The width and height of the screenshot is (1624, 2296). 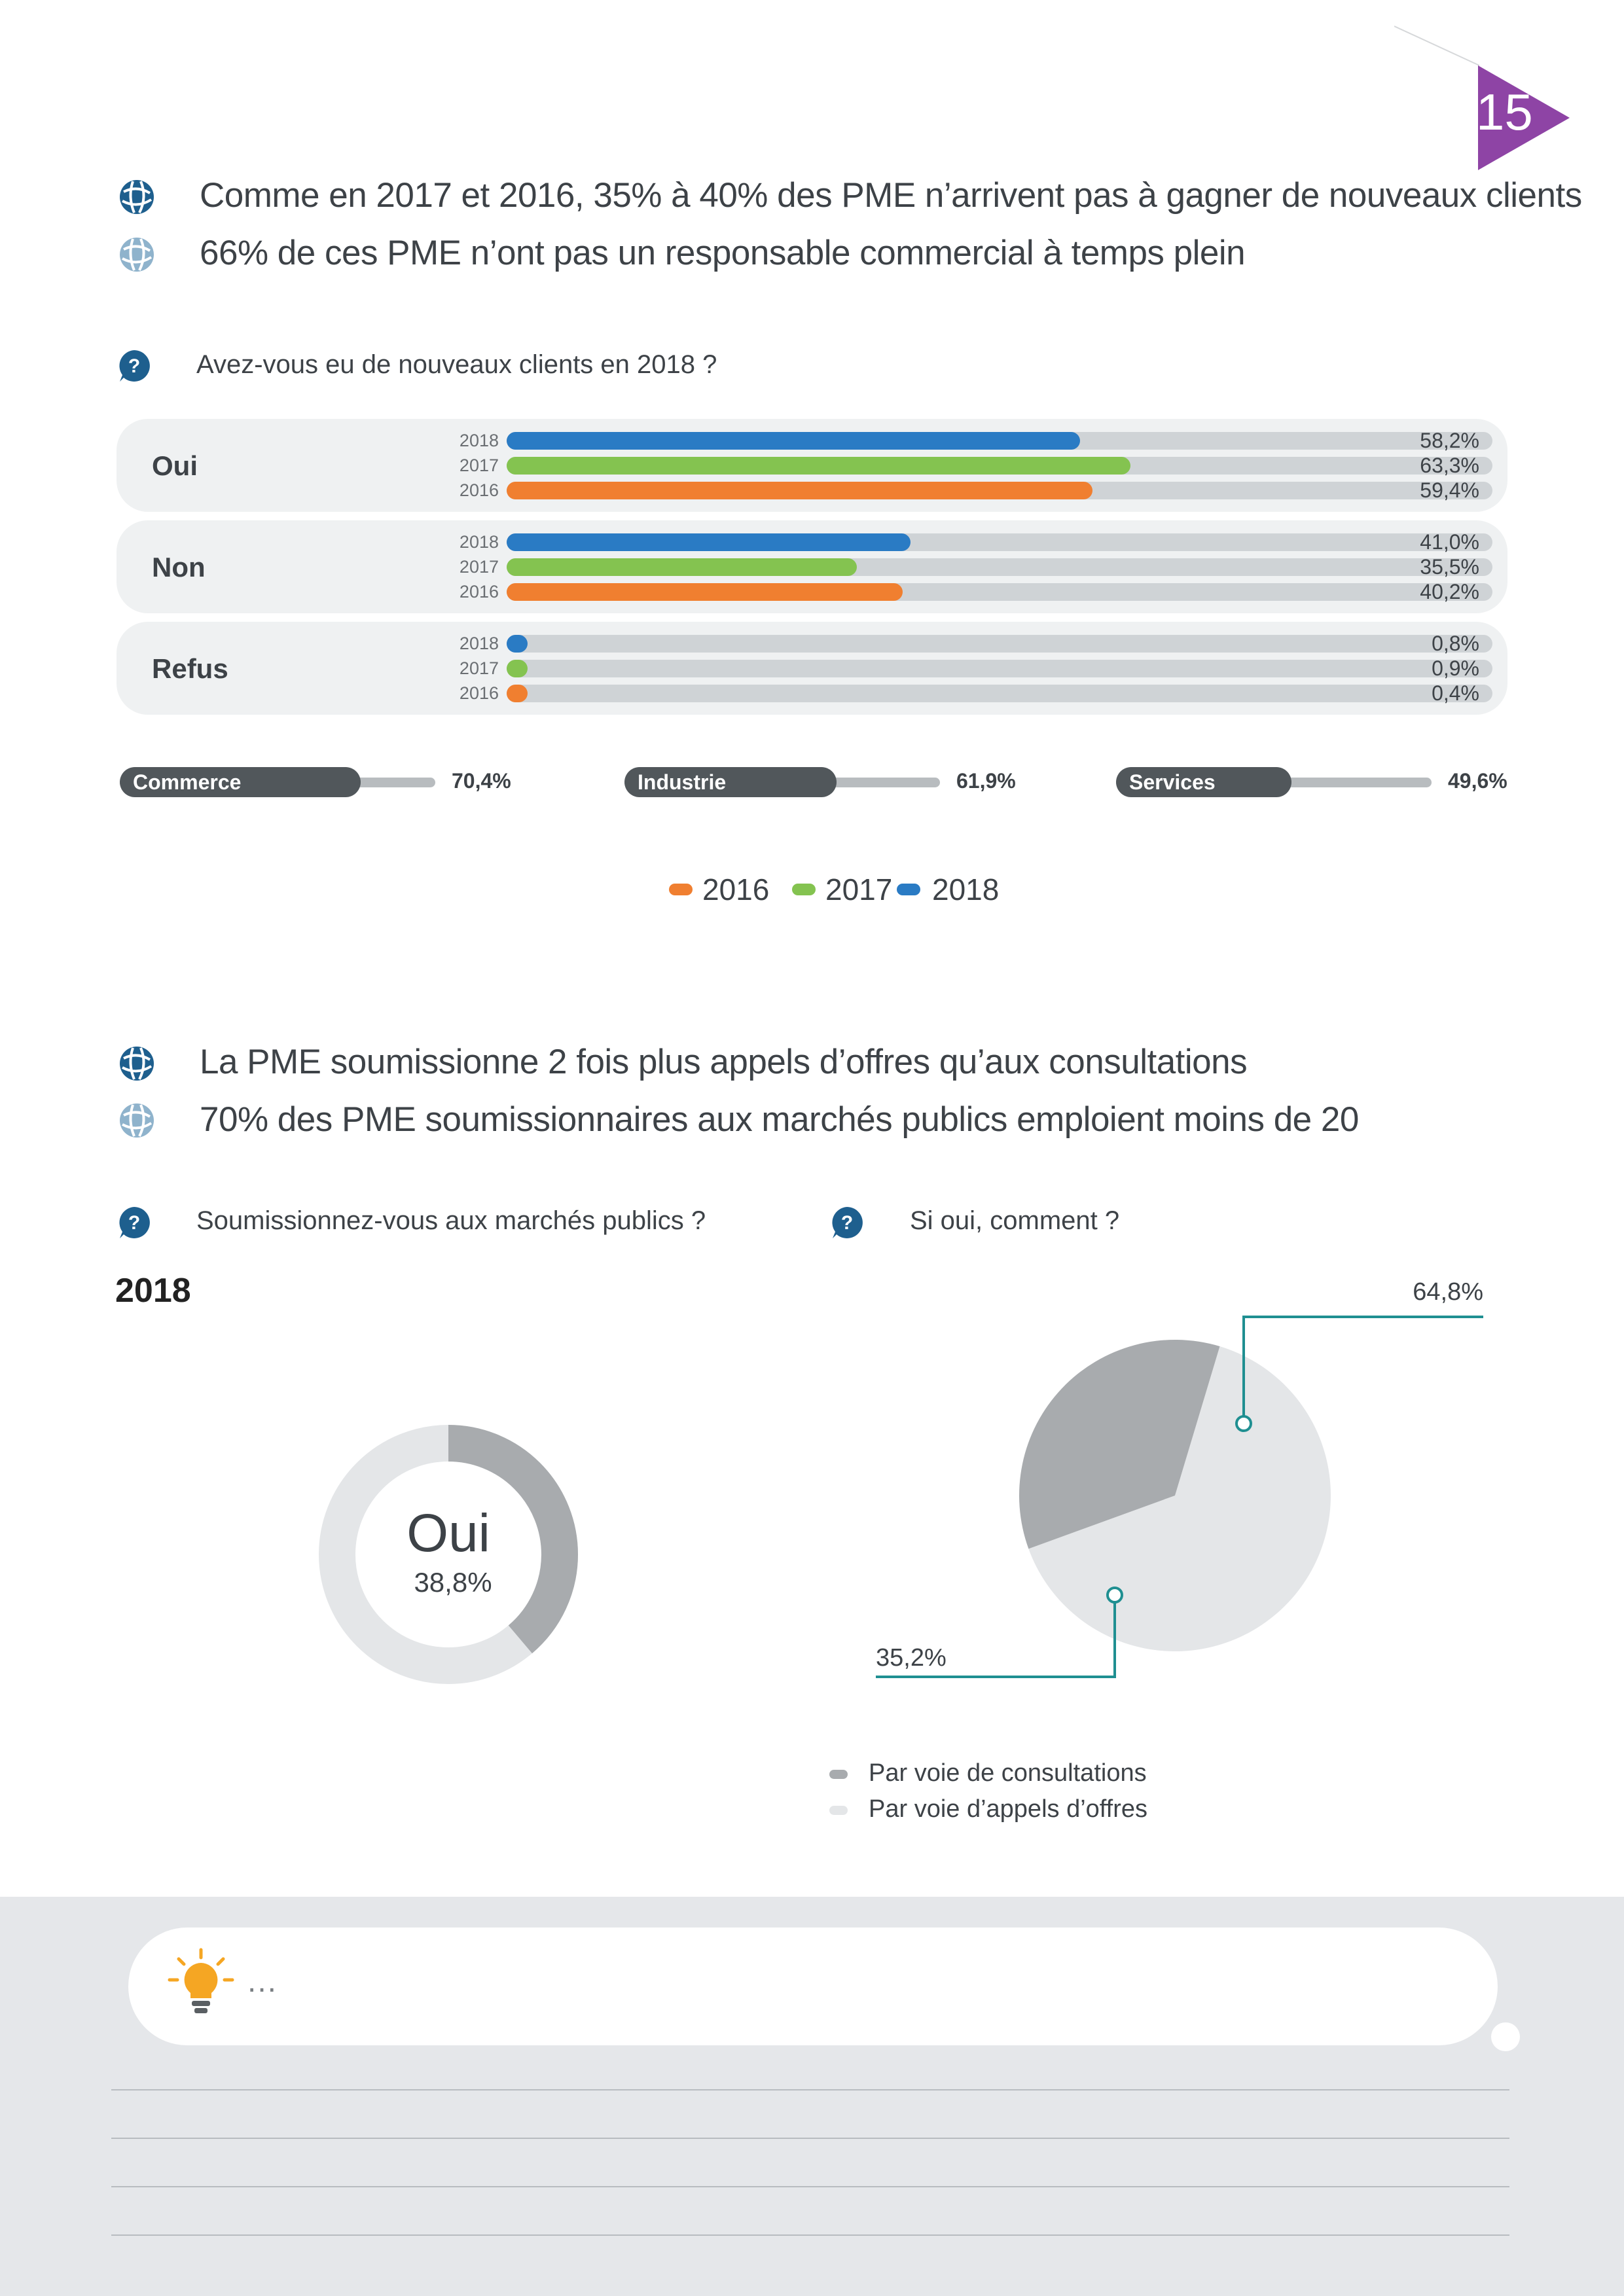 I want to click on bar-non-2017, so click(x=682, y=567).